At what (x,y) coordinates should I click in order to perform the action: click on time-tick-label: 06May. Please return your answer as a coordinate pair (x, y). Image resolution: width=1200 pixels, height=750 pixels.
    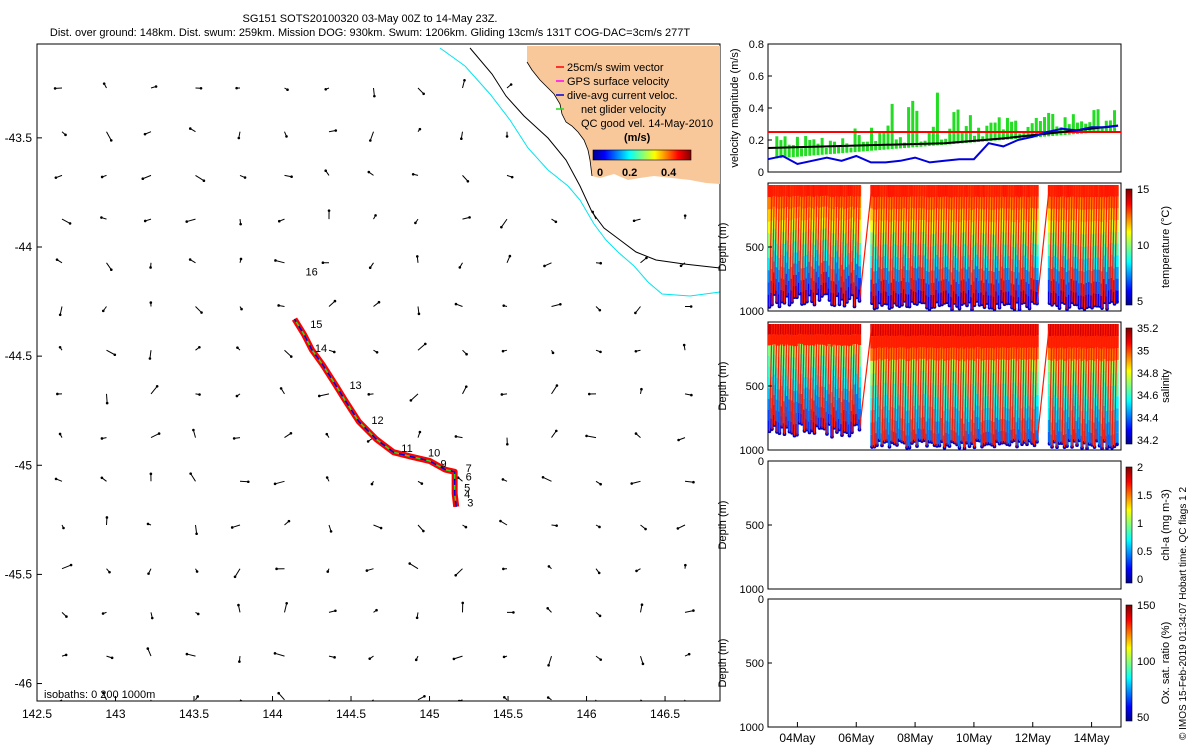
    Looking at the image, I should click on (856, 738).